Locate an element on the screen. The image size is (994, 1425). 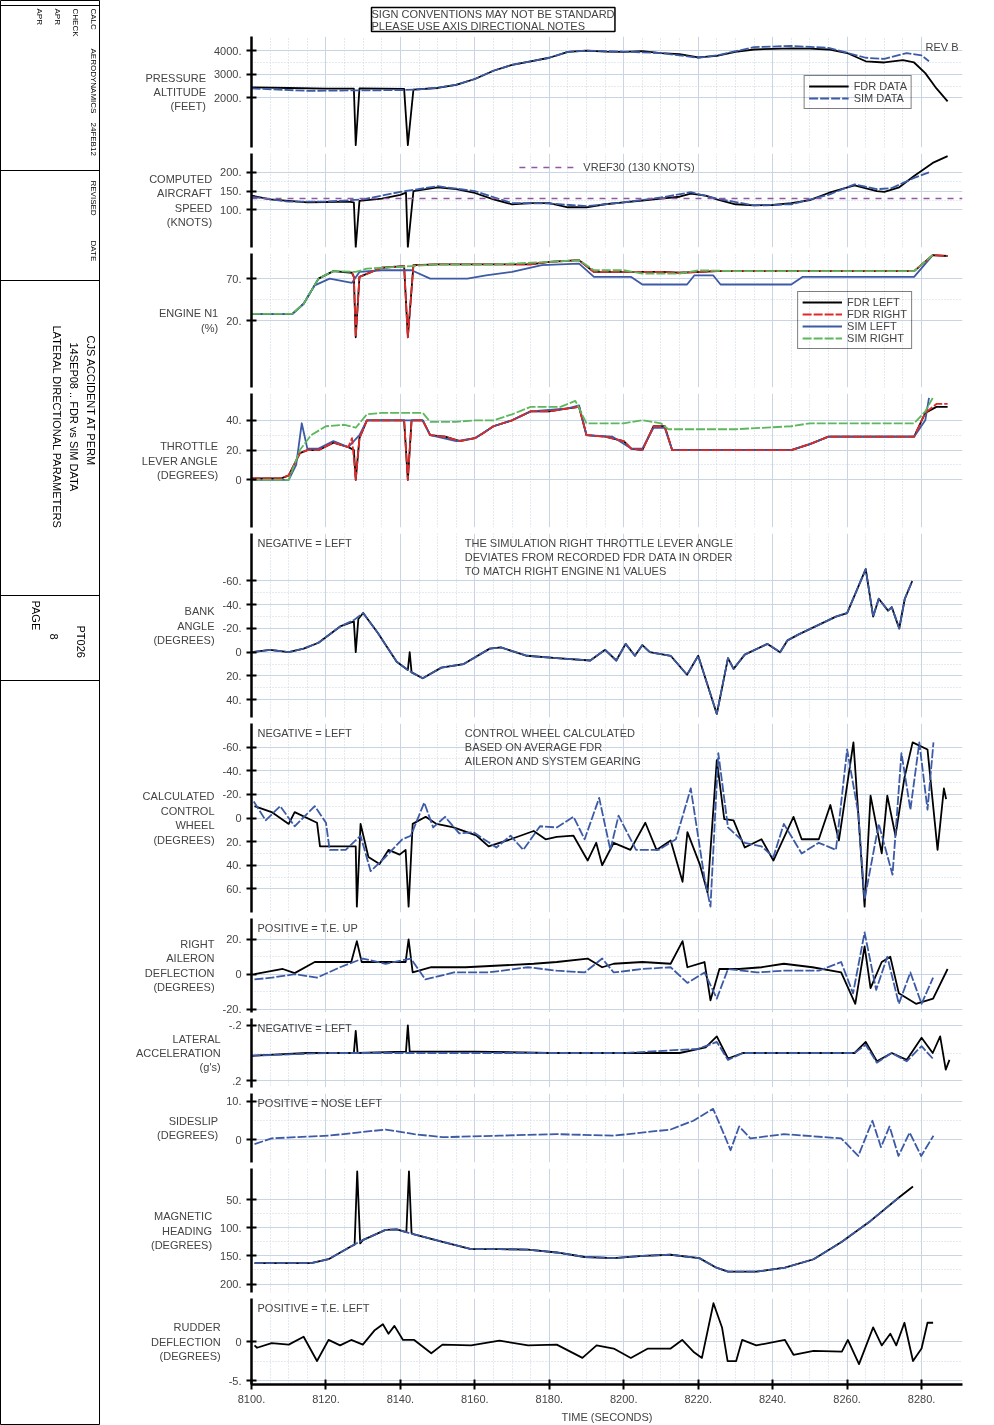
x-tick-label: 8180. is located at coordinates (549, 1398).